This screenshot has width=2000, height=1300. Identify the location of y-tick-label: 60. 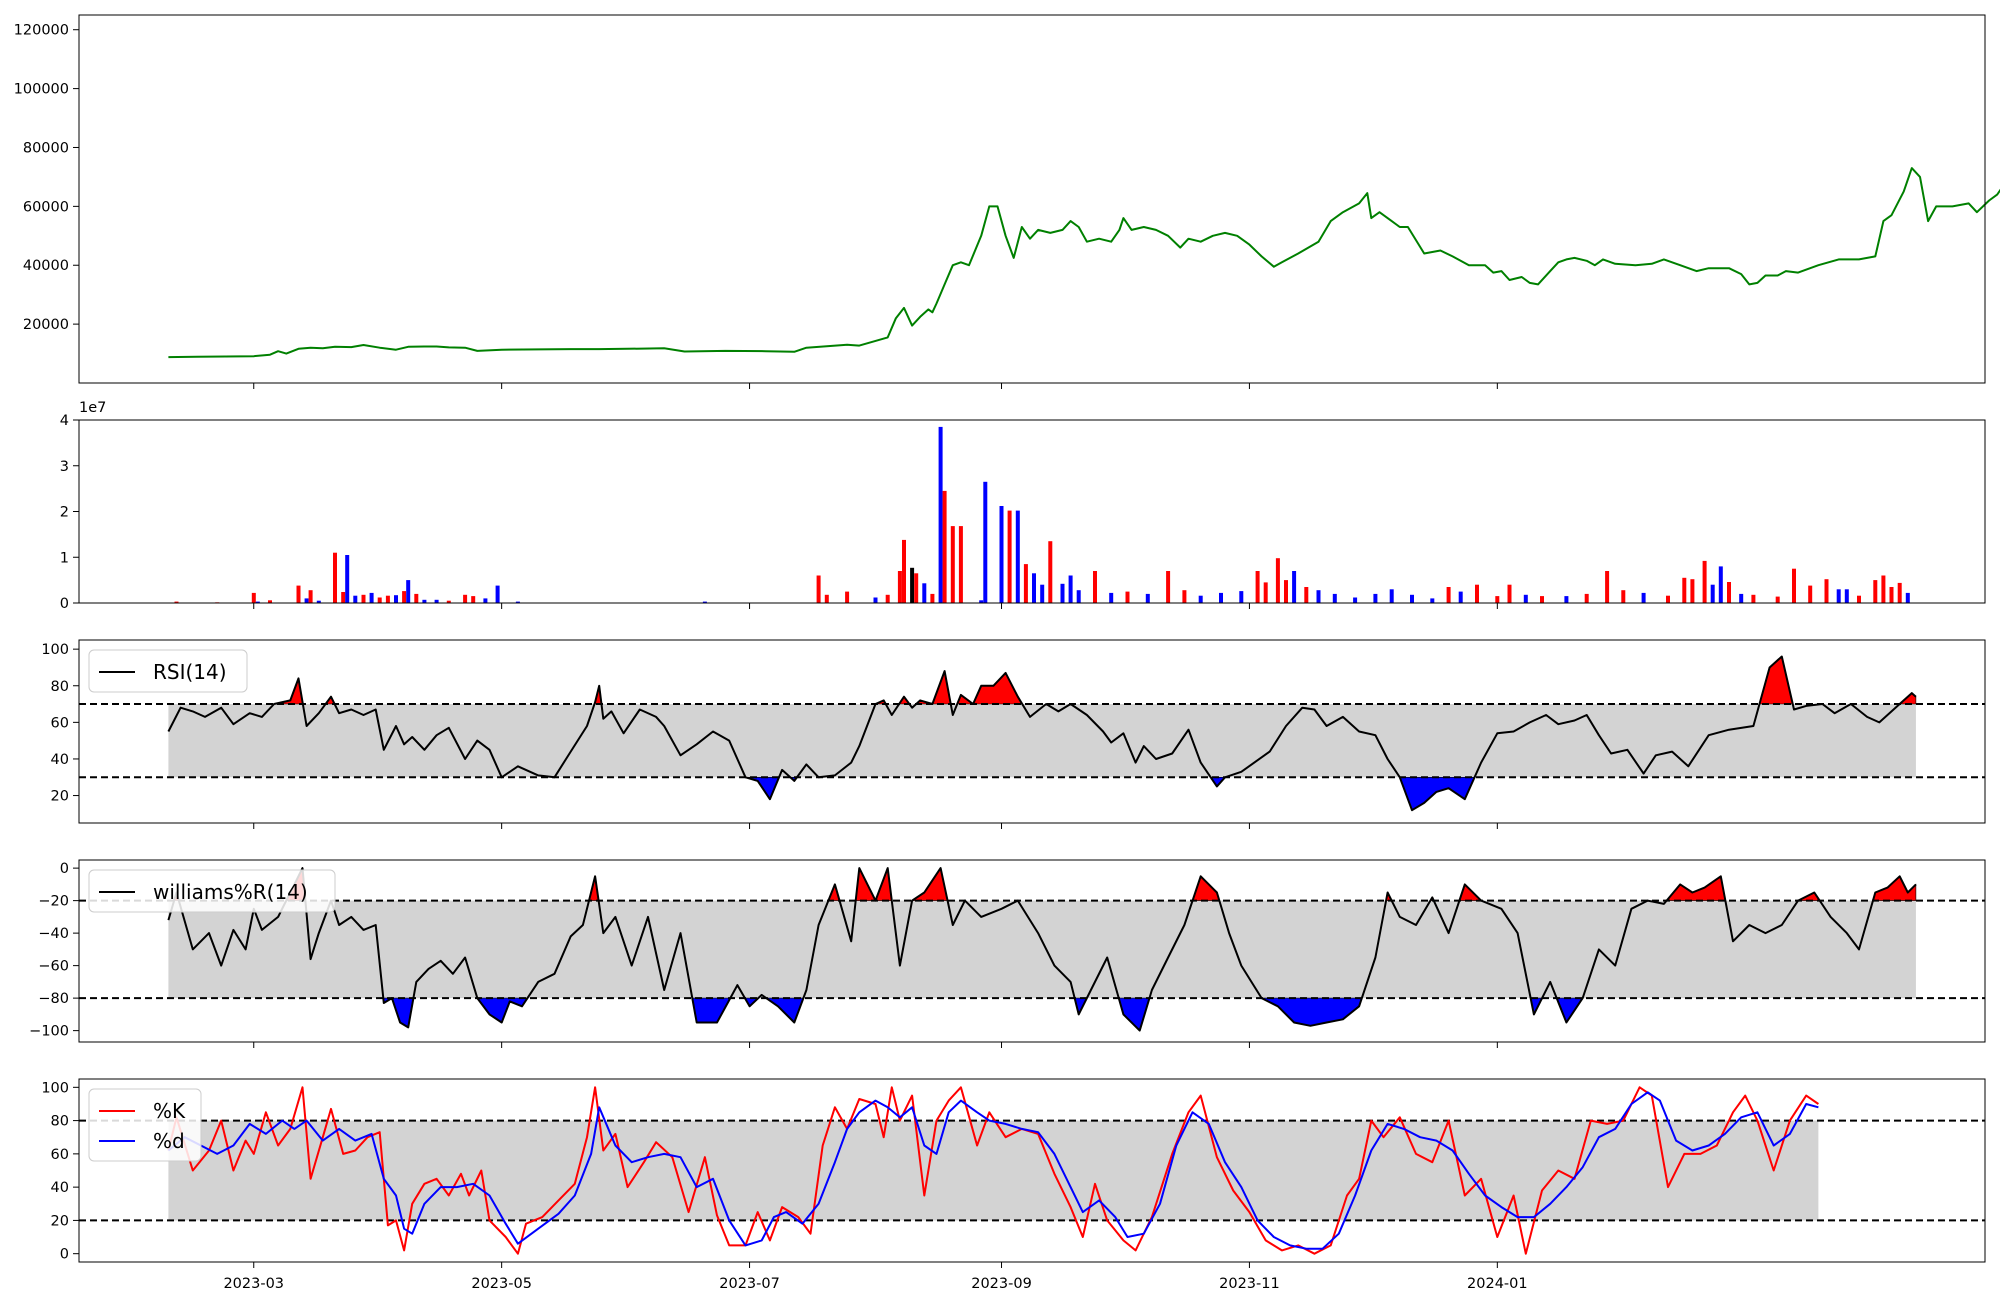
(60, 723).